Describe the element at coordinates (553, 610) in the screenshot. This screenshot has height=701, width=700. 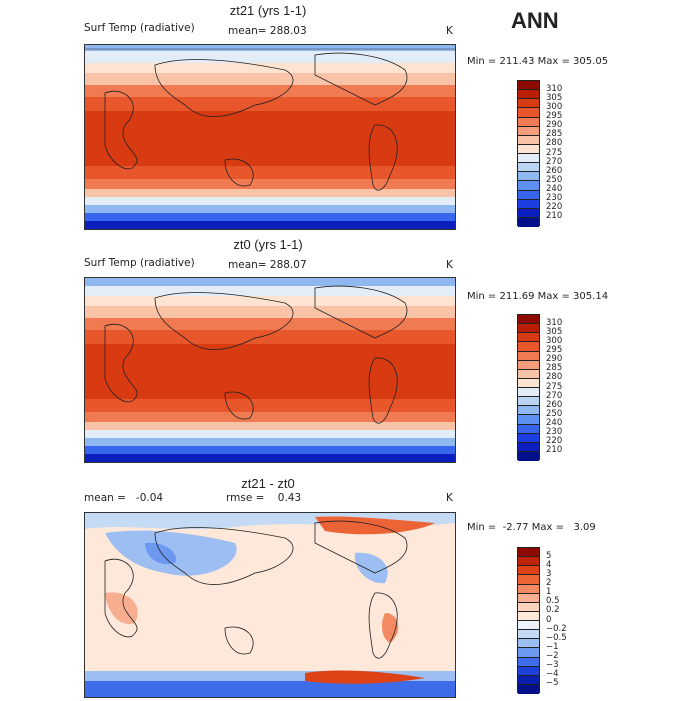
I see `colorbar-tick-label: 0.2` at that location.